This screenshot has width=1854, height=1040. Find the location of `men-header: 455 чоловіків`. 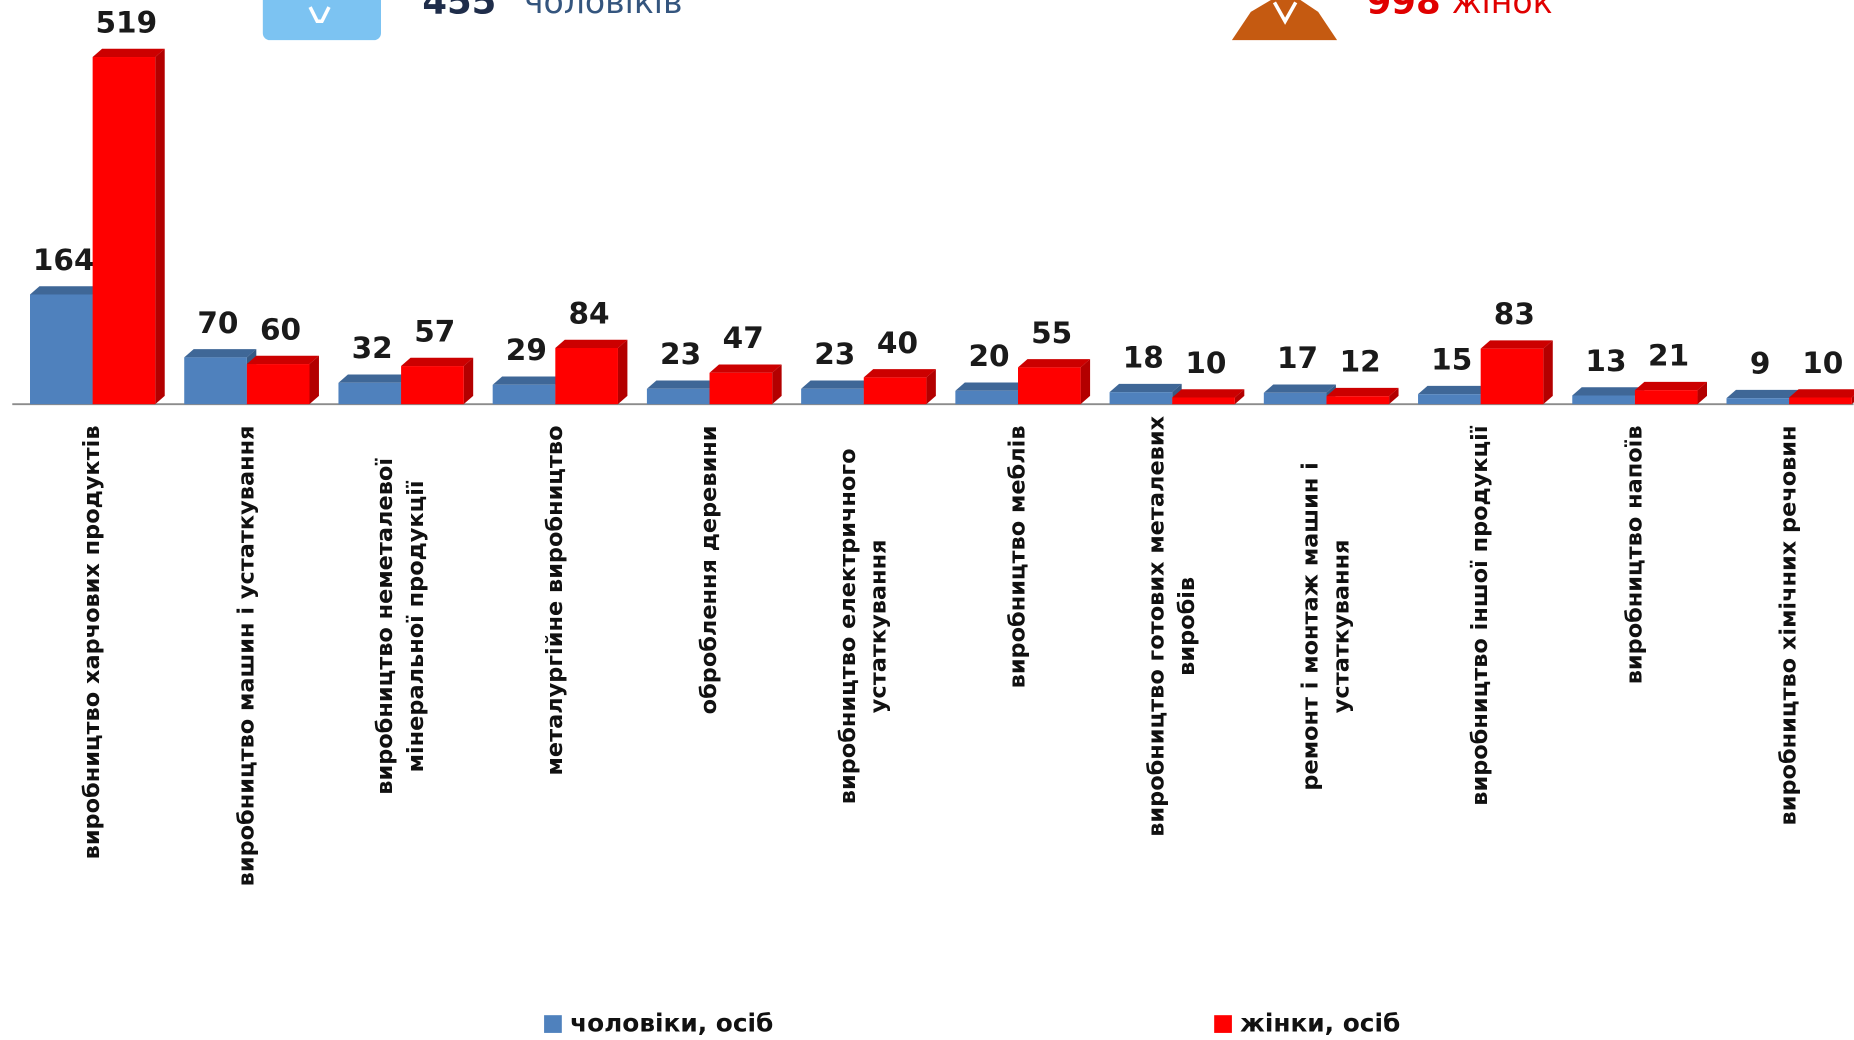

men-header: 455 чоловіків is located at coordinates (472, 20).